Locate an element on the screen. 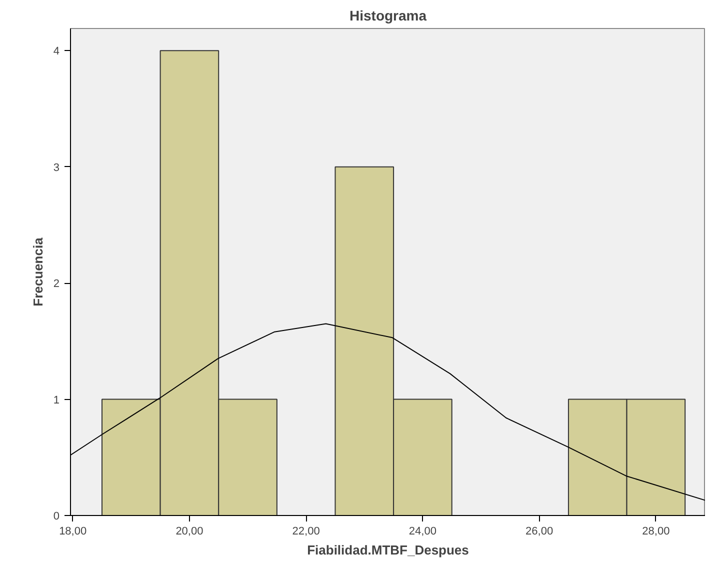  y-axis-title: Frecuencia is located at coordinates (38, 271).